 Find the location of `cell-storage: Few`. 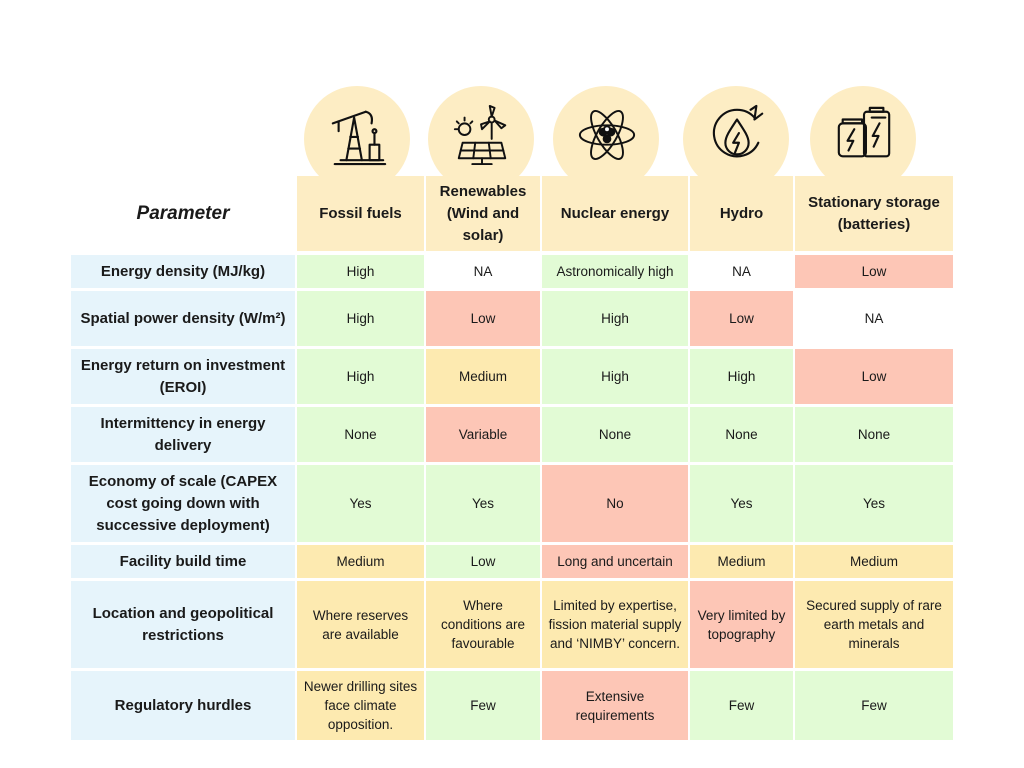

cell-storage: Few is located at coordinates (874, 705).